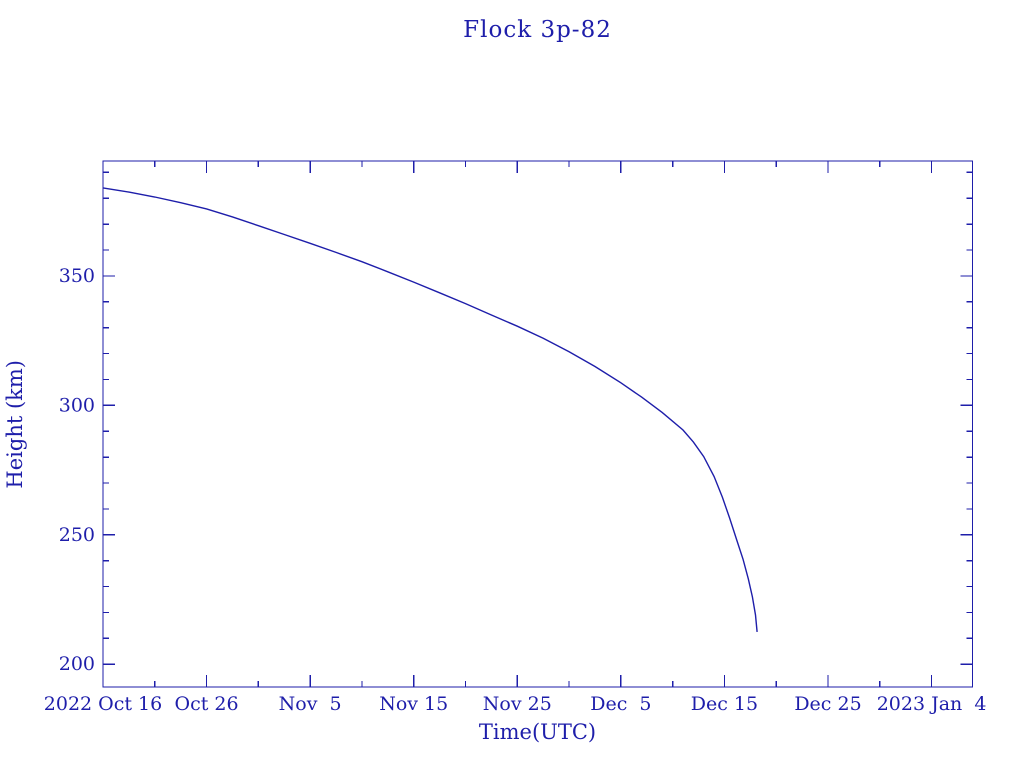 The image size is (1024, 768). Describe the element at coordinates (103, 704) in the screenshot. I see `x-tick-label: 2022 Oct 16` at that location.